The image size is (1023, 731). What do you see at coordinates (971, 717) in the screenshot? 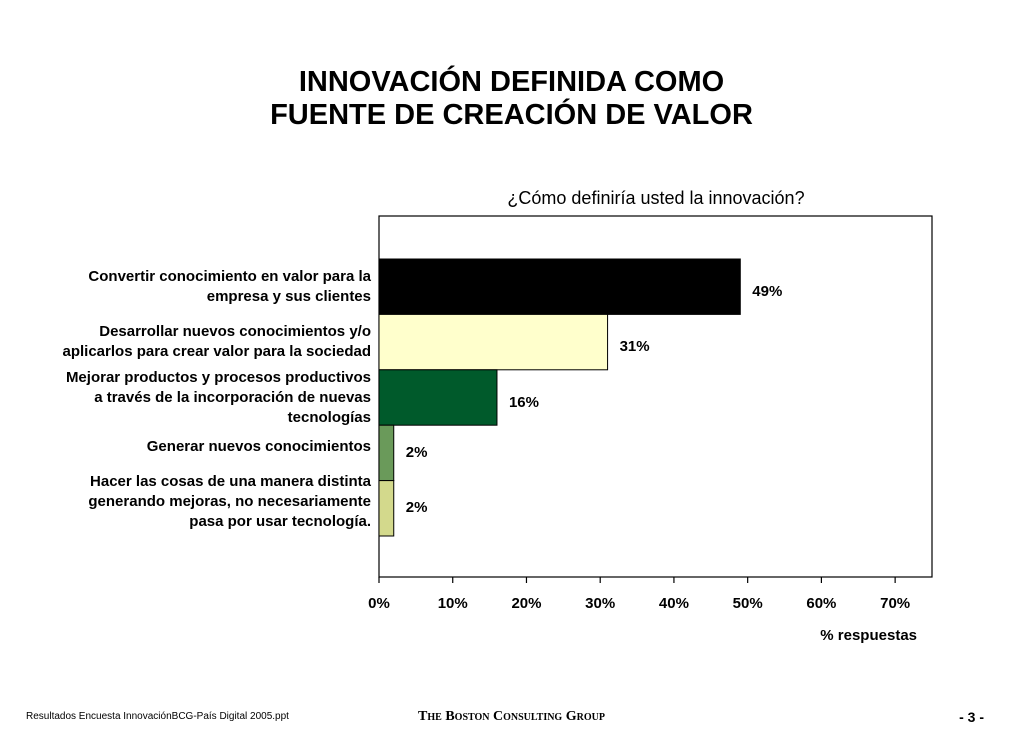
I see `page-number: - 3 -` at bounding box center [971, 717].